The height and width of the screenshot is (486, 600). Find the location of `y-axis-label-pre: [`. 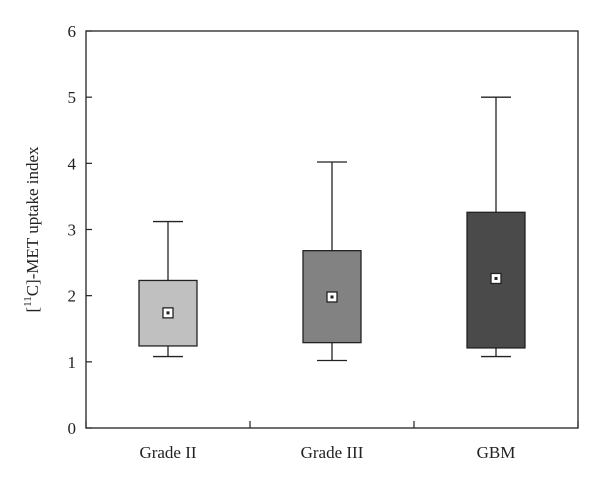

y-axis-label-pre: [ is located at coordinates (32, 310).